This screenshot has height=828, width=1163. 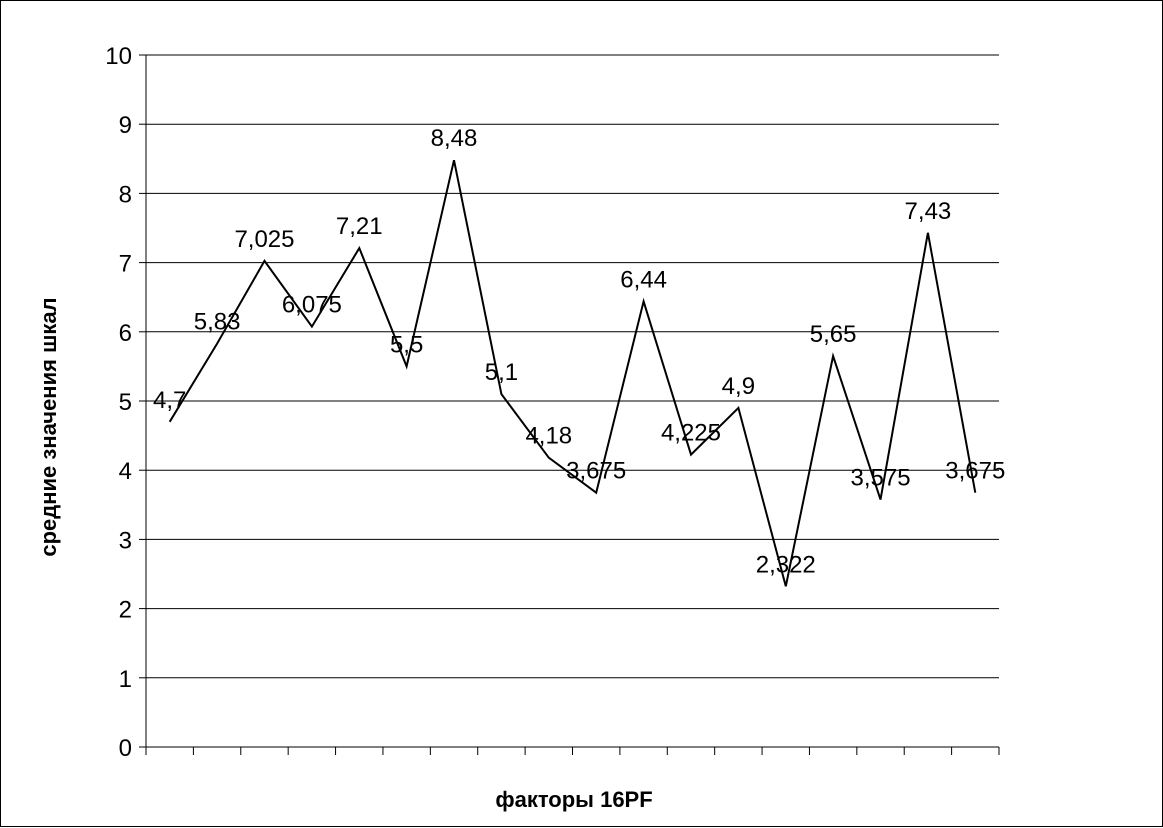 What do you see at coordinates (312, 305) in the screenshot?
I see `data-label: 6,075` at bounding box center [312, 305].